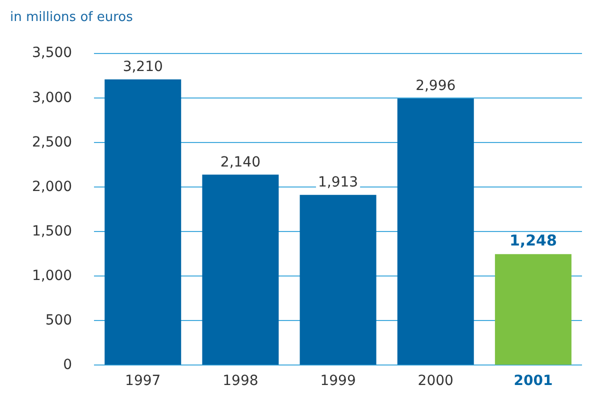 The height and width of the screenshot is (402, 590). I want to click on data-label: 1,913, so click(338, 182).